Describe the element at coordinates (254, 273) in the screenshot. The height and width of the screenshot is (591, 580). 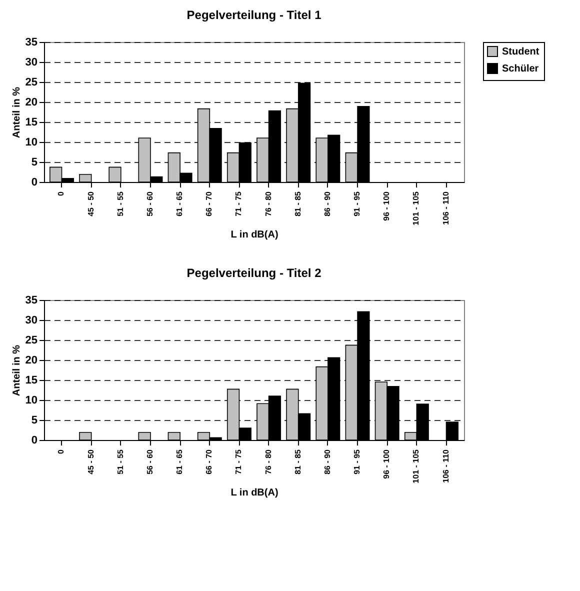
I see `chart-title: Pegelverteilung - Titel 2` at that location.